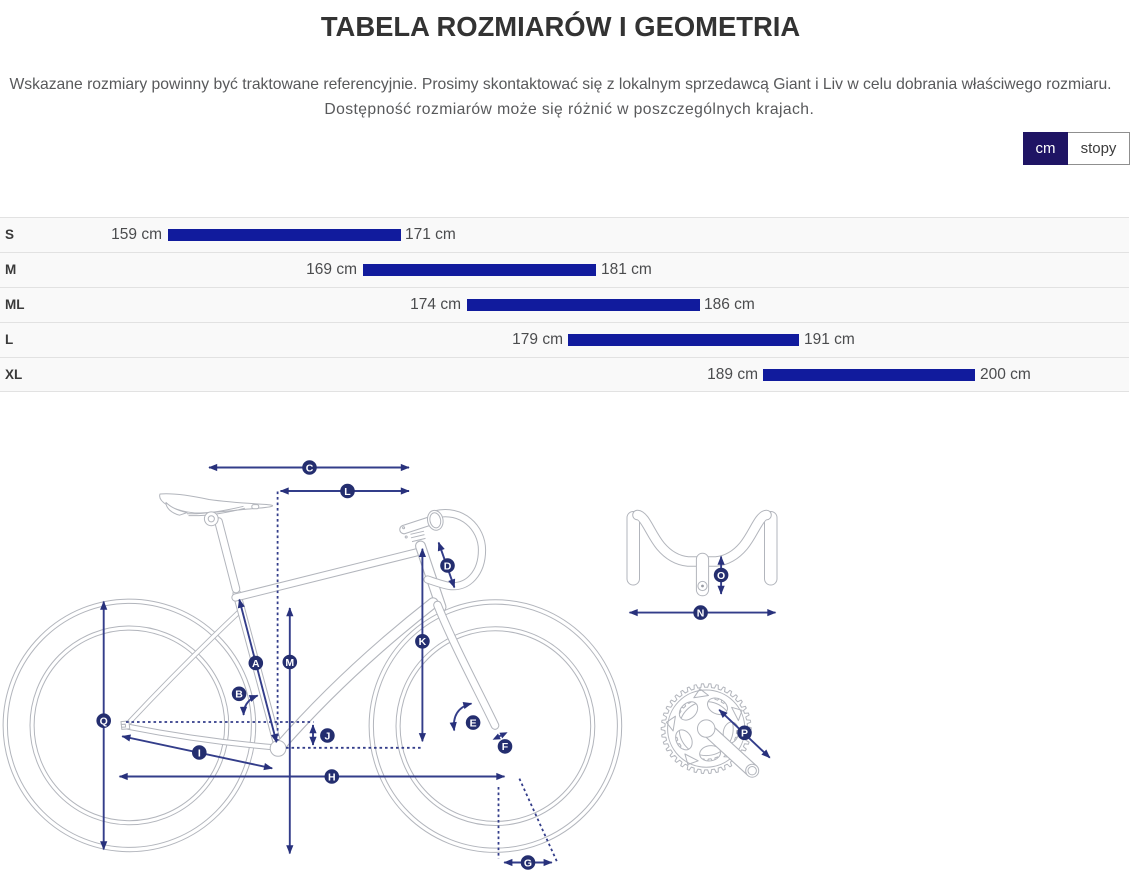 The height and width of the screenshot is (887, 1137). Describe the element at coordinates (473, 723) in the screenshot. I see `svg-text: E` at that location.